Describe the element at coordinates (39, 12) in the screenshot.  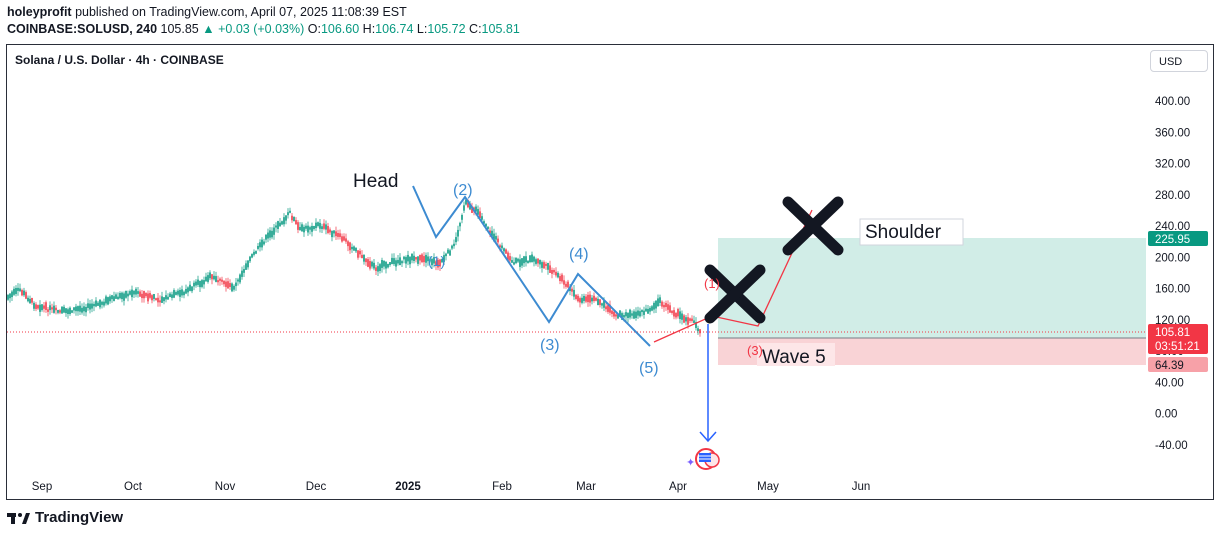
I see `publisher-name: holeyprofit` at that location.